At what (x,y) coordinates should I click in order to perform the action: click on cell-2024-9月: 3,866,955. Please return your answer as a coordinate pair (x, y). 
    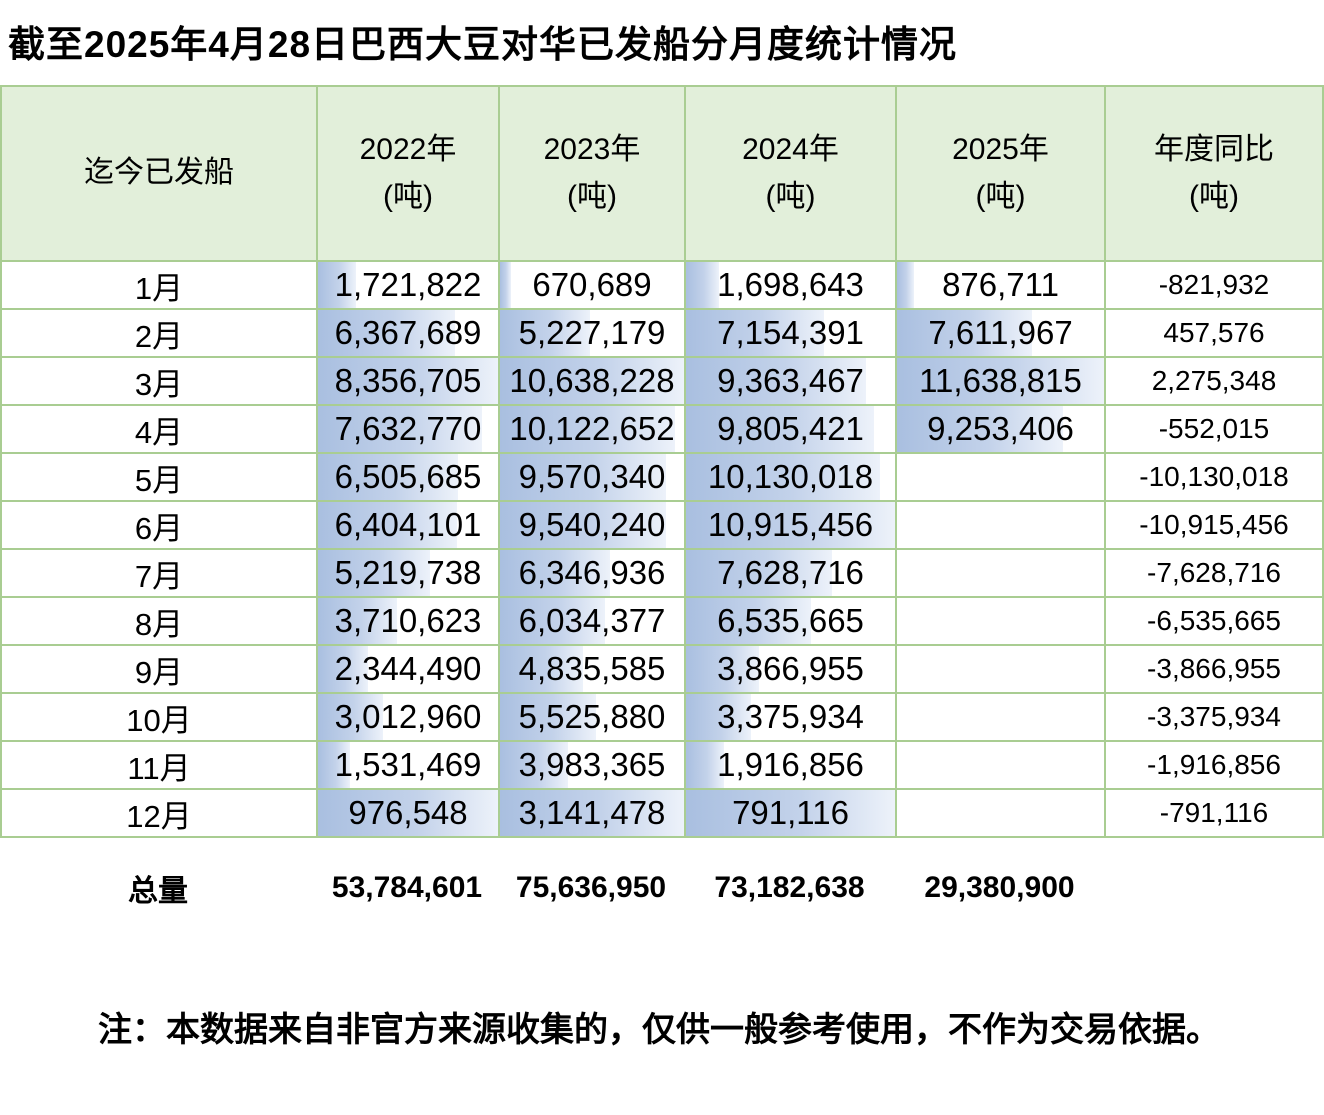
    Looking at the image, I should click on (791, 670).